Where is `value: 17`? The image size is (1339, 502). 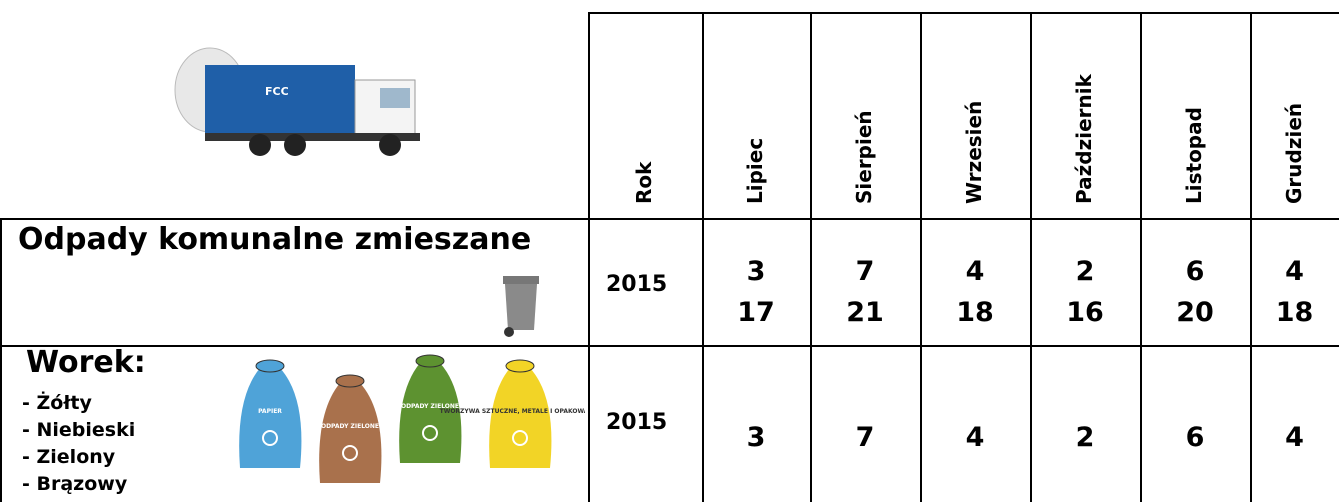 value: 17 is located at coordinates (756, 312).